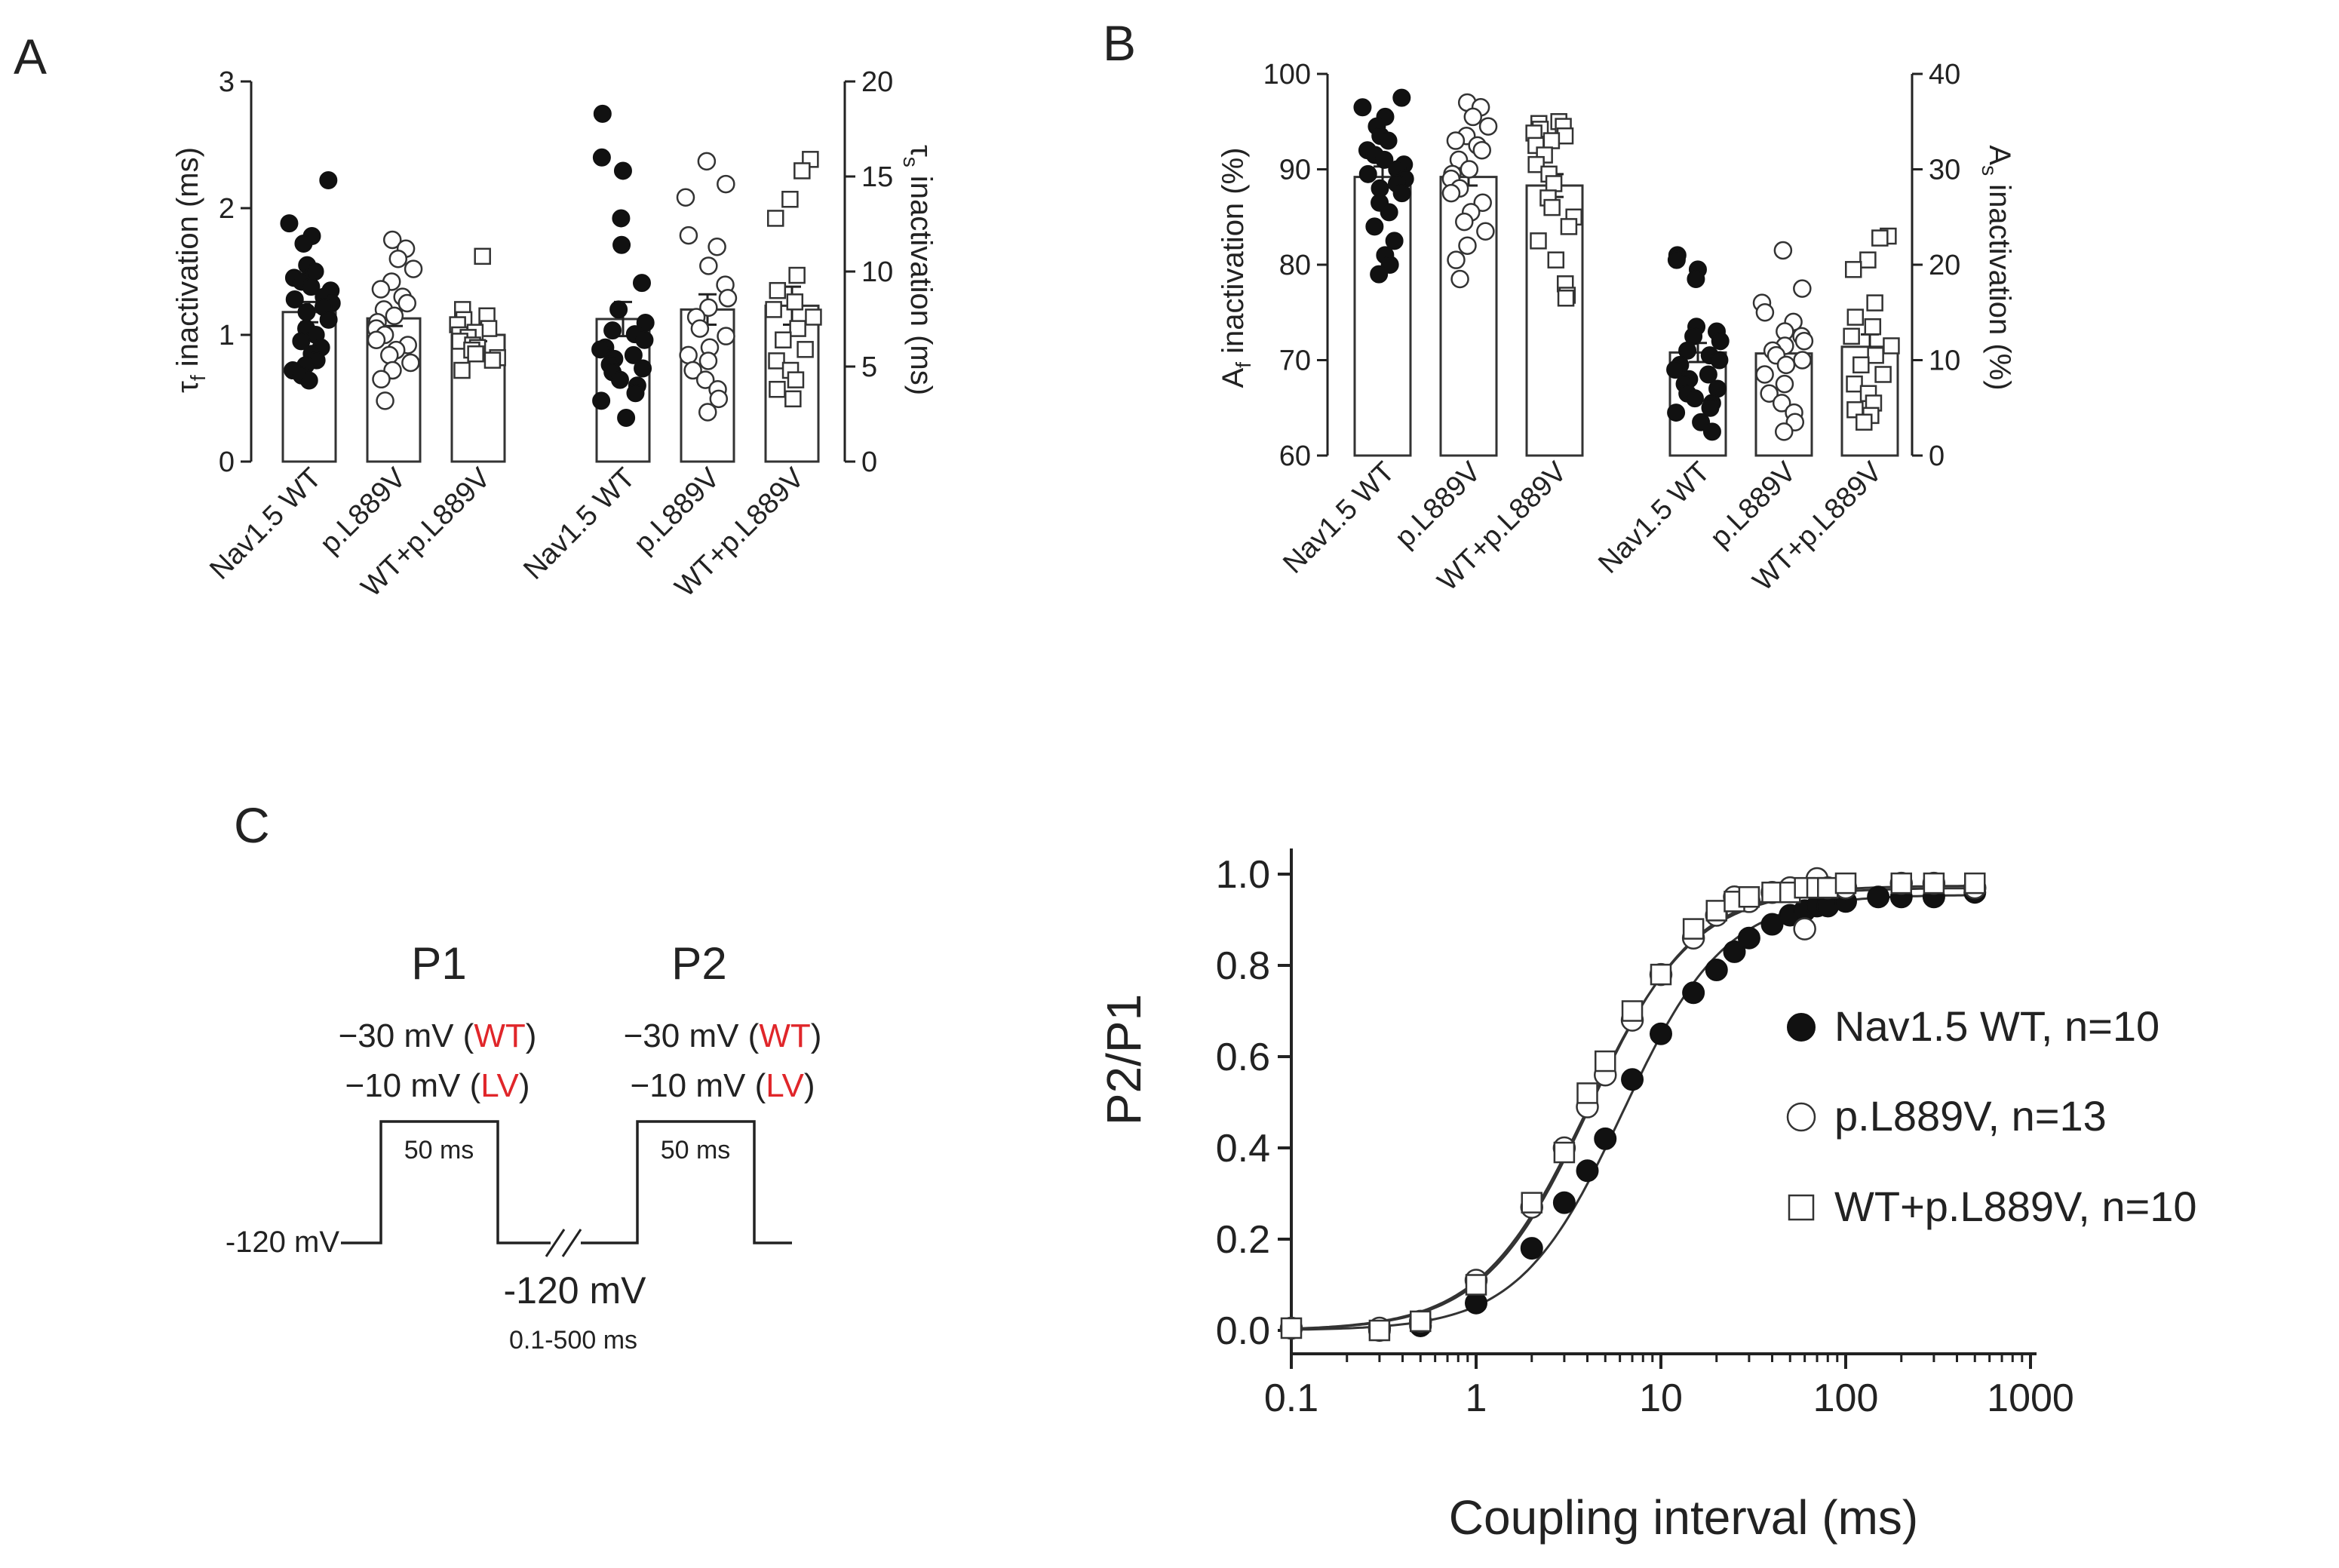 The image size is (2339, 1568). I want to click on p2-voltage-lv: −10 mV (LV), so click(723, 1085).